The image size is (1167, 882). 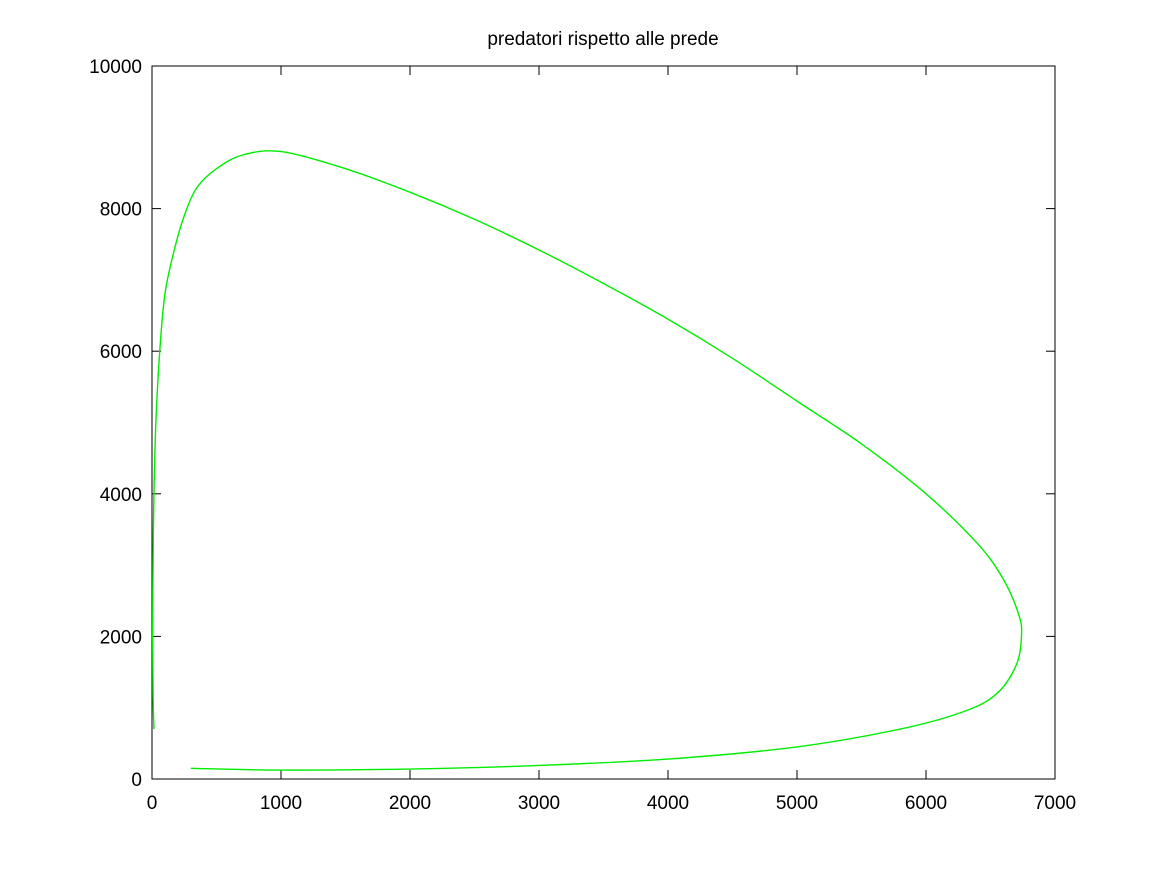 I want to click on chart-title: predatori rispetto alle prede, so click(x=602, y=39).